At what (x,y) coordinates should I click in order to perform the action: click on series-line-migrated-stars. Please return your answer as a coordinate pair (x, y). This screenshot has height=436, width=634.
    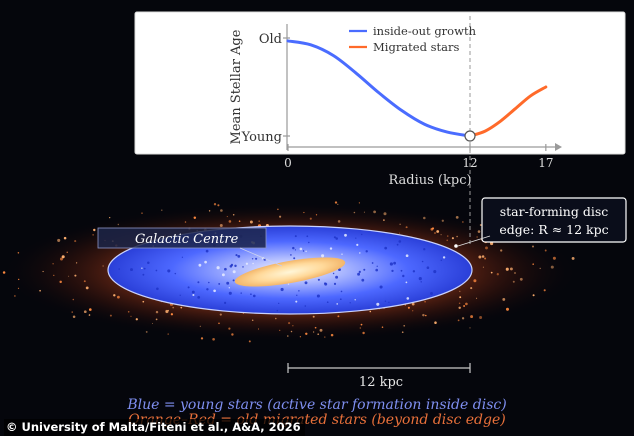
    Looking at the image, I should click on (508, 111).